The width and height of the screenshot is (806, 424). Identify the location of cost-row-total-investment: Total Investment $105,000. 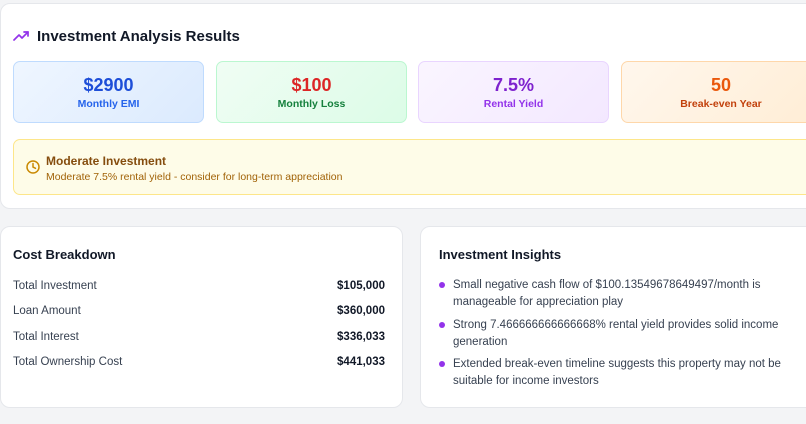
(199, 286).